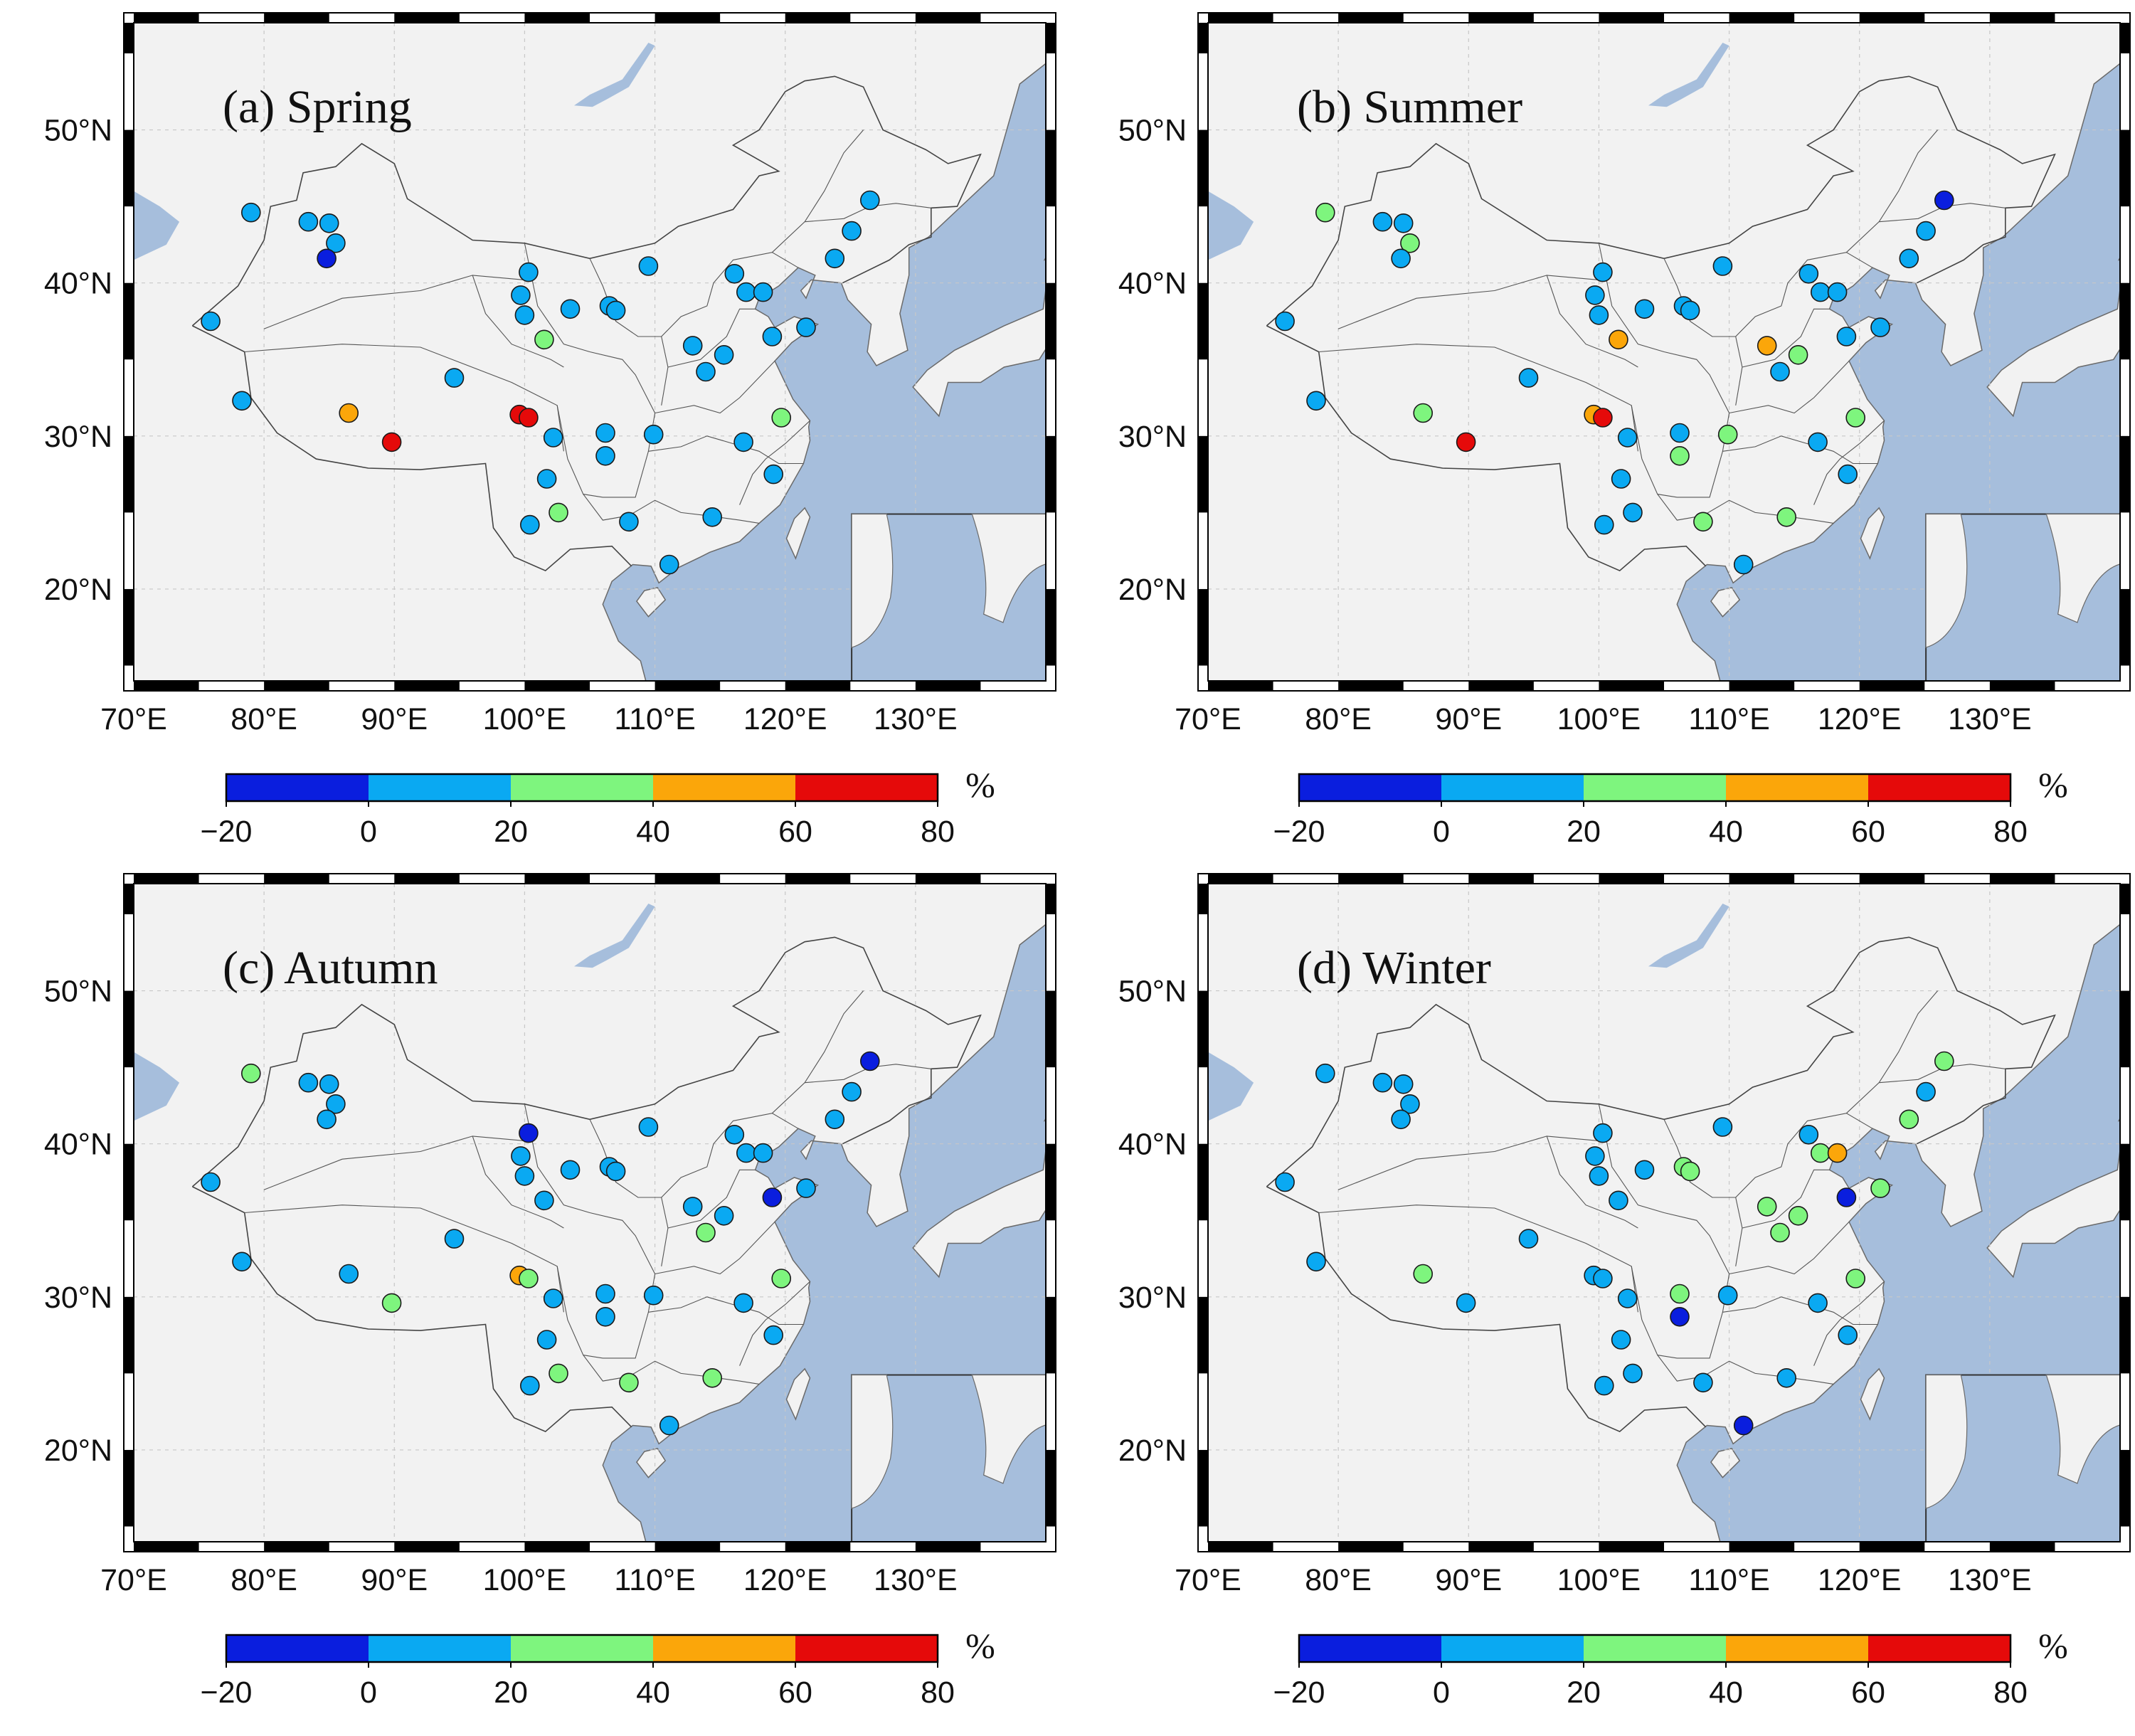 The image size is (2135, 1736). Describe the element at coordinates (980, 1646) in the screenshot. I see `colorbar-unit: %` at that location.